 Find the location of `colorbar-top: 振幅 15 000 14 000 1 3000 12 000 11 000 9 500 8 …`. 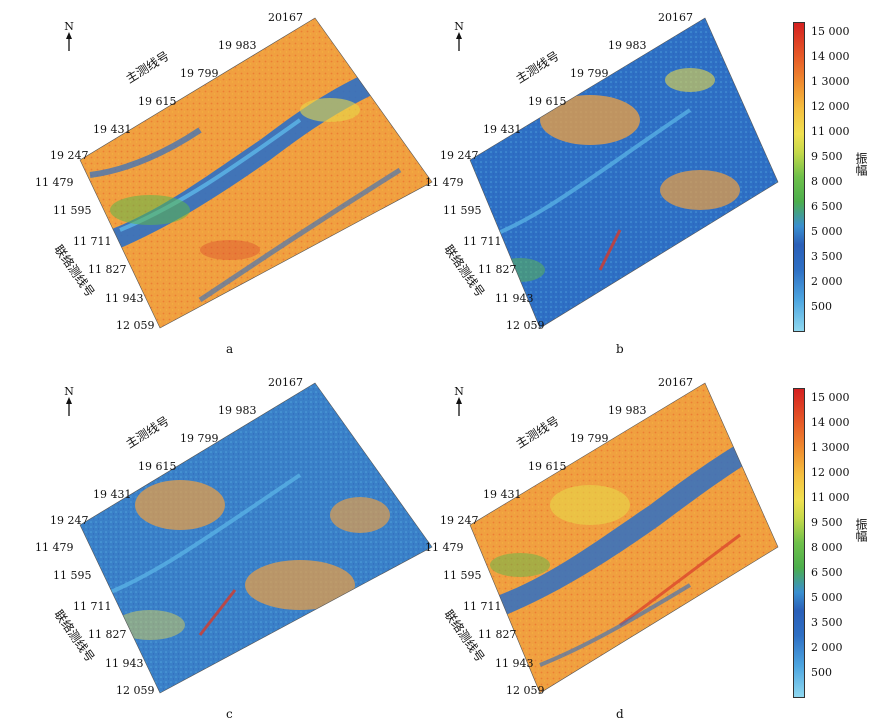

colorbar-top: 振幅 15 000 14 000 1 3000 12 000 11 000 9 500 8 … is located at coordinates (838, 177).